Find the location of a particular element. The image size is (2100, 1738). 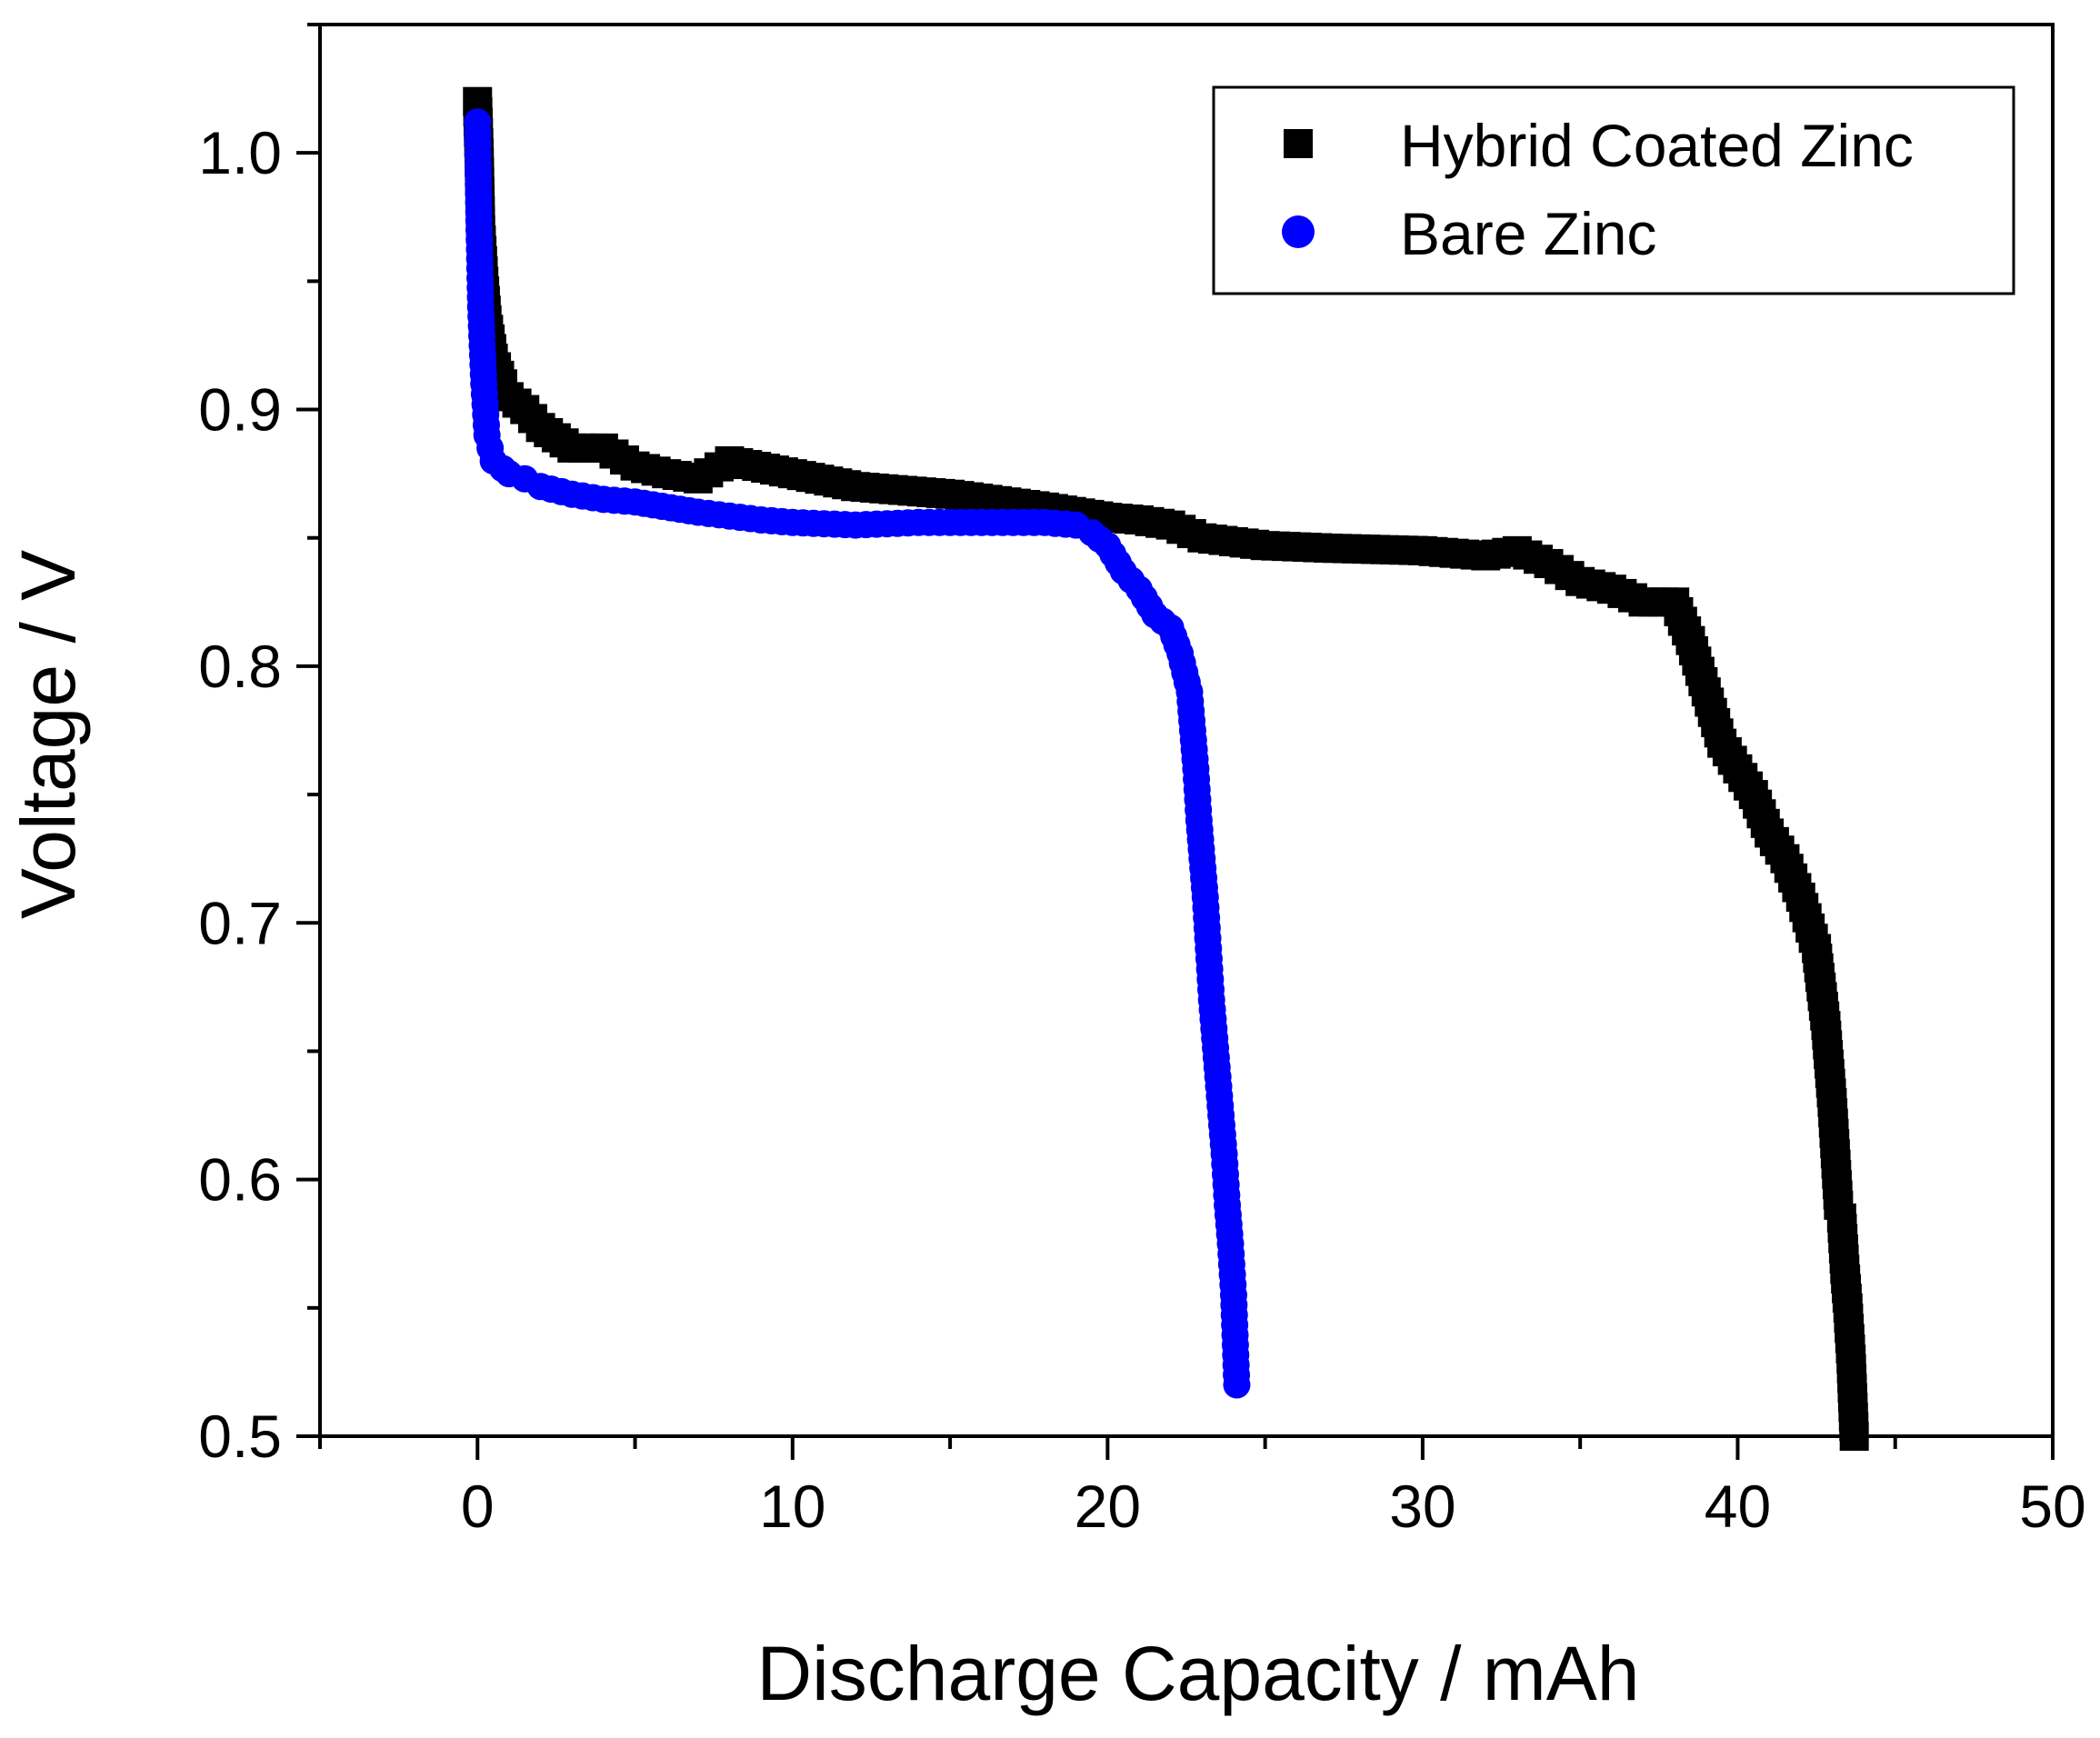

y-tick-label: 0.5 is located at coordinates (240, 1436).